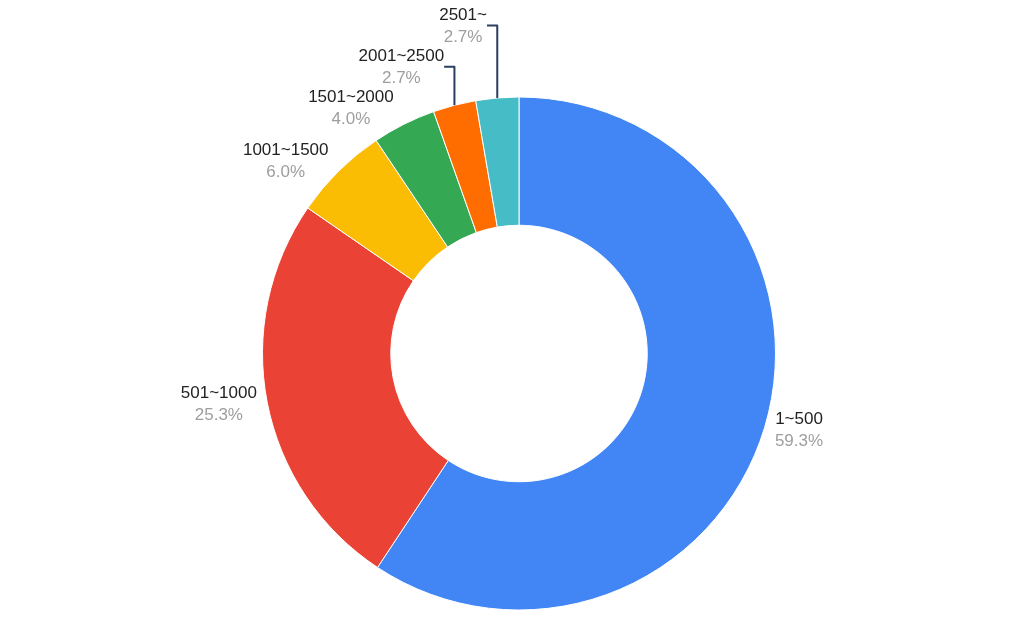 Image resolution: width=1024 pixels, height=630 pixels. Describe the element at coordinates (401, 56) in the screenshot. I see `slice-label: 2001~2500` at that location.